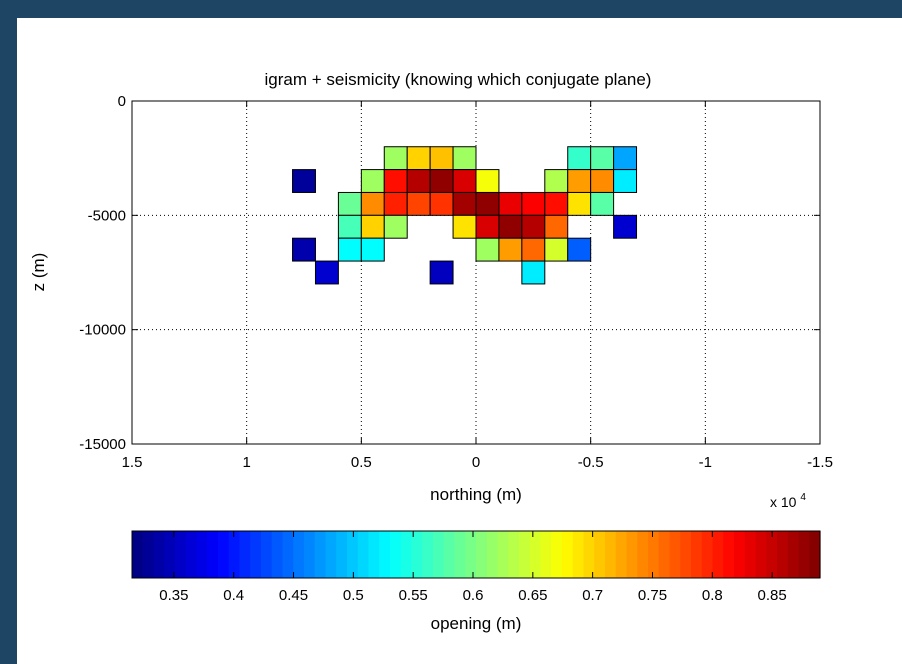 This screenshot has width=902, height=664. I want to click on x-axis-exponent-power: 4, so click(803, 497).